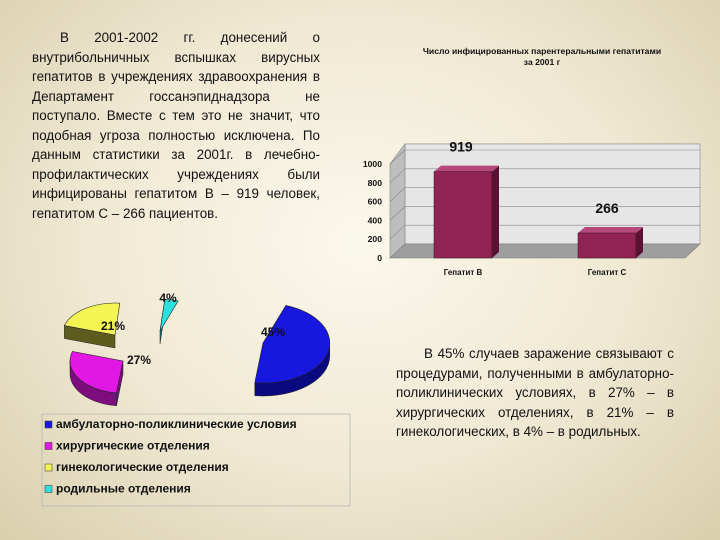 This screenshot has height=540, width=720. Describe the element at coordinates (375, 183) in the screenshot. I see `y-tick-label: 800` at that location.